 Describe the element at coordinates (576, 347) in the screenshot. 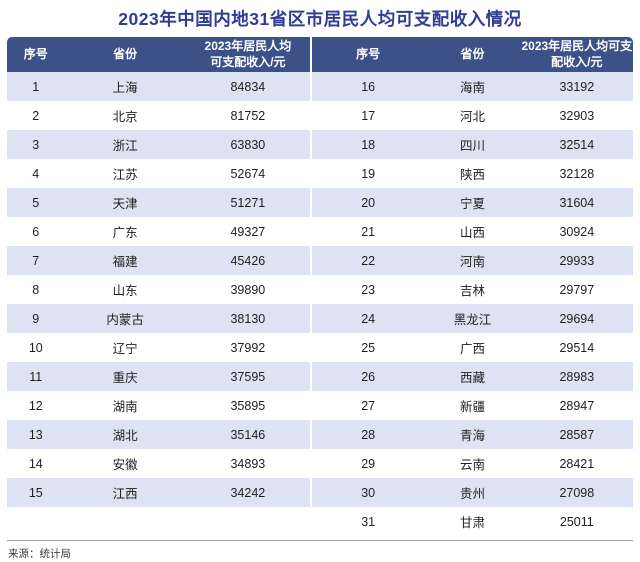

I see `income-cell: 29514` at that location.